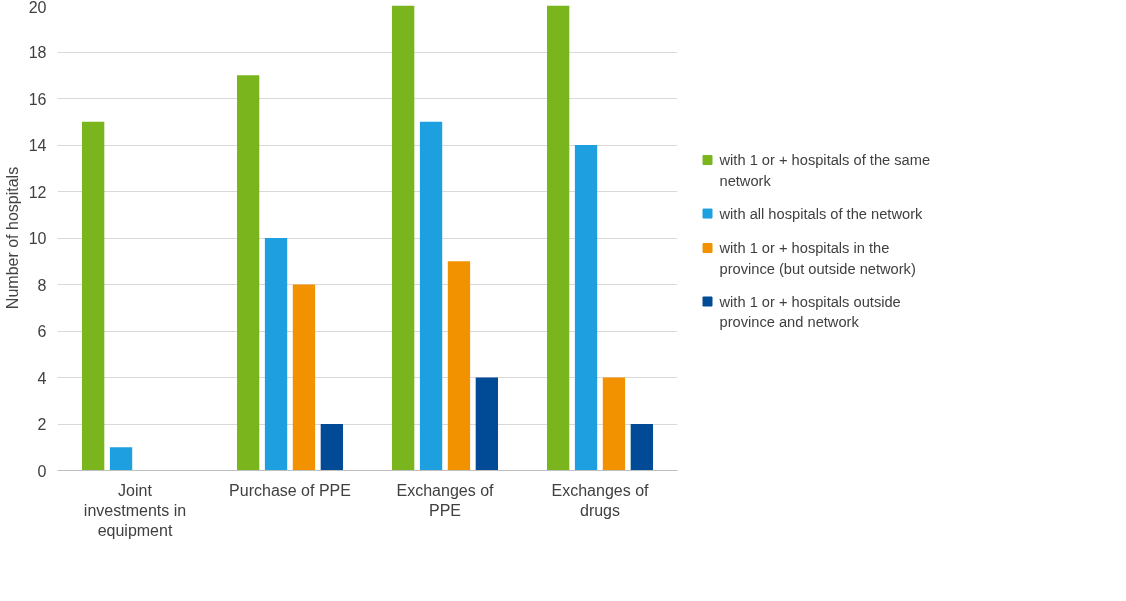 The height and width of the screenshot is (601, 1126). I want to click on y-tick-label: 6, so click(42, 331).